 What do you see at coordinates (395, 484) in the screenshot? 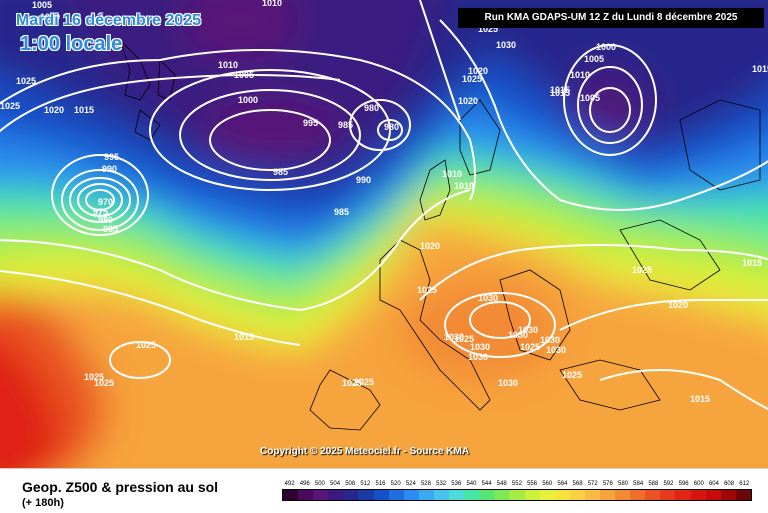
I see `legend-label: 520` at bounding box center [395, 484].